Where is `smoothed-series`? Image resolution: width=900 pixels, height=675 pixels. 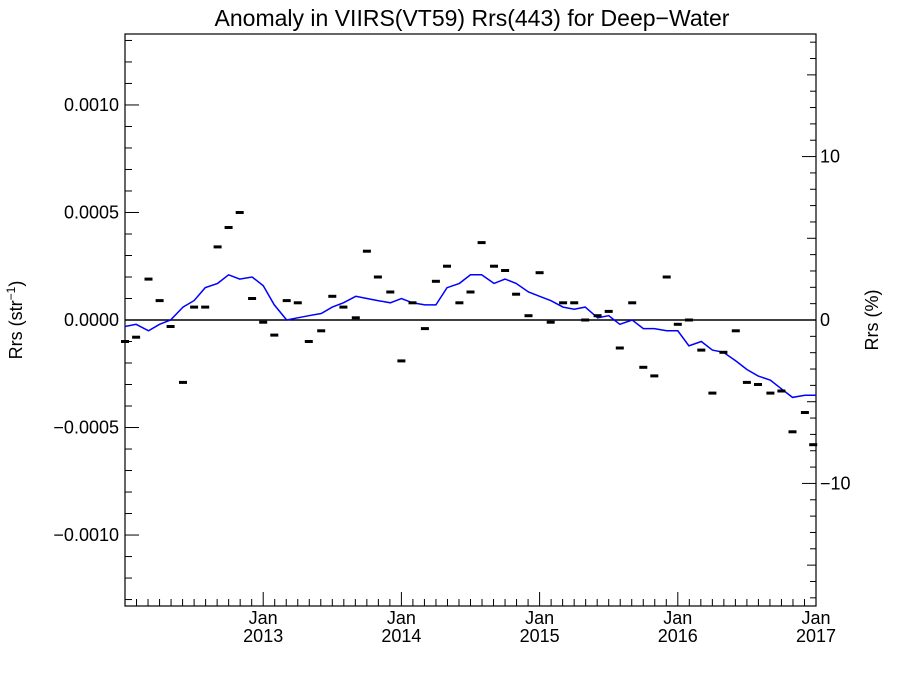
smoothed-series is located at coordinates (470, 336).